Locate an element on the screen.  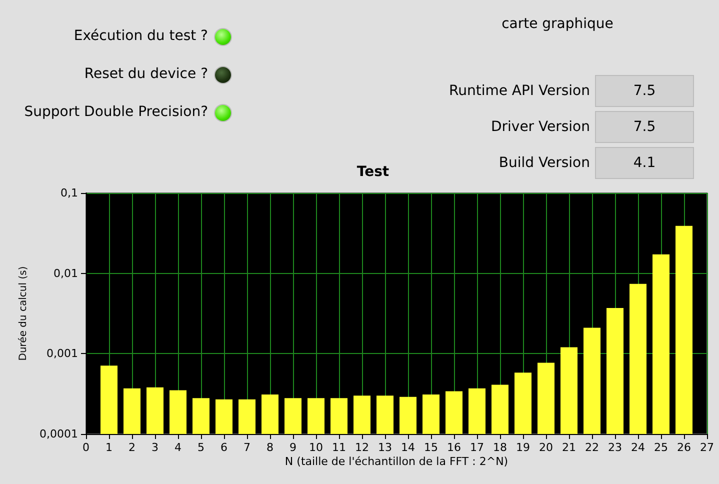
x-tick-label: 7 is located at coordinates (247, 447).